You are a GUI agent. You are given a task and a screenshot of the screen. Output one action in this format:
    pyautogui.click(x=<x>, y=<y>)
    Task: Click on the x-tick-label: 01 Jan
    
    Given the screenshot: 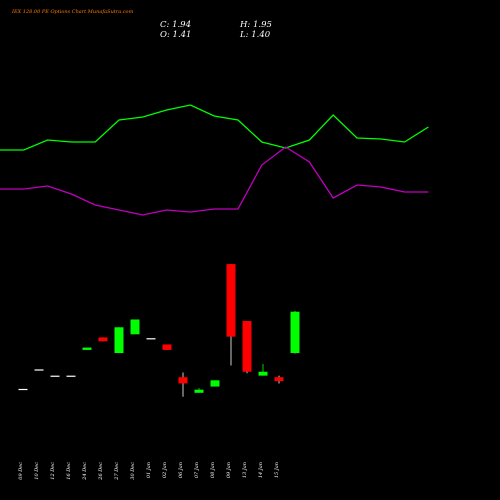 What is the action you would take?
    pyautogui.click(x=149, y=470)
    